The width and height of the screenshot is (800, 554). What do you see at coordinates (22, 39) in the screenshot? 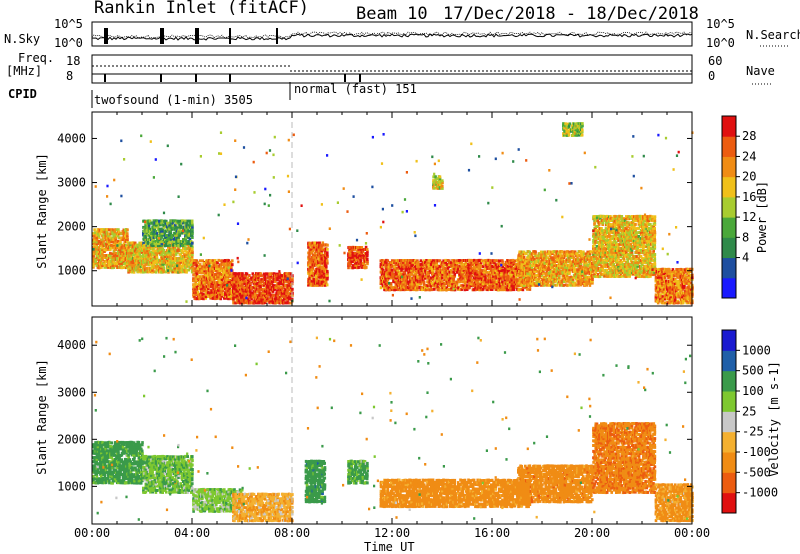
I see `nsky-label: N.Sky` at bounding box center [22, 39].